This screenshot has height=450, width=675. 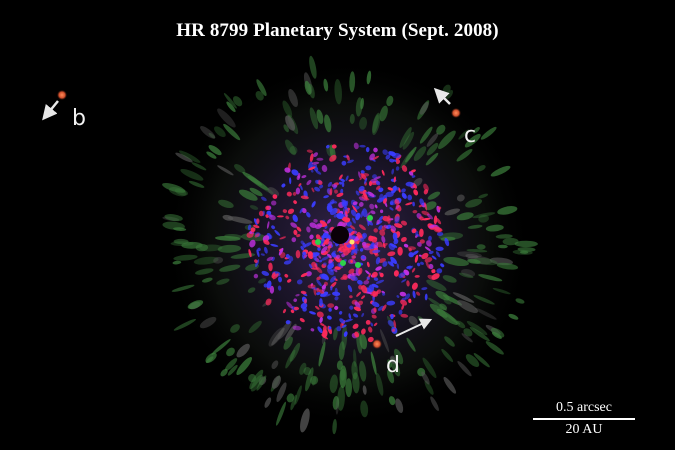 I want to click on planet-d, so click(x=377, y=344).